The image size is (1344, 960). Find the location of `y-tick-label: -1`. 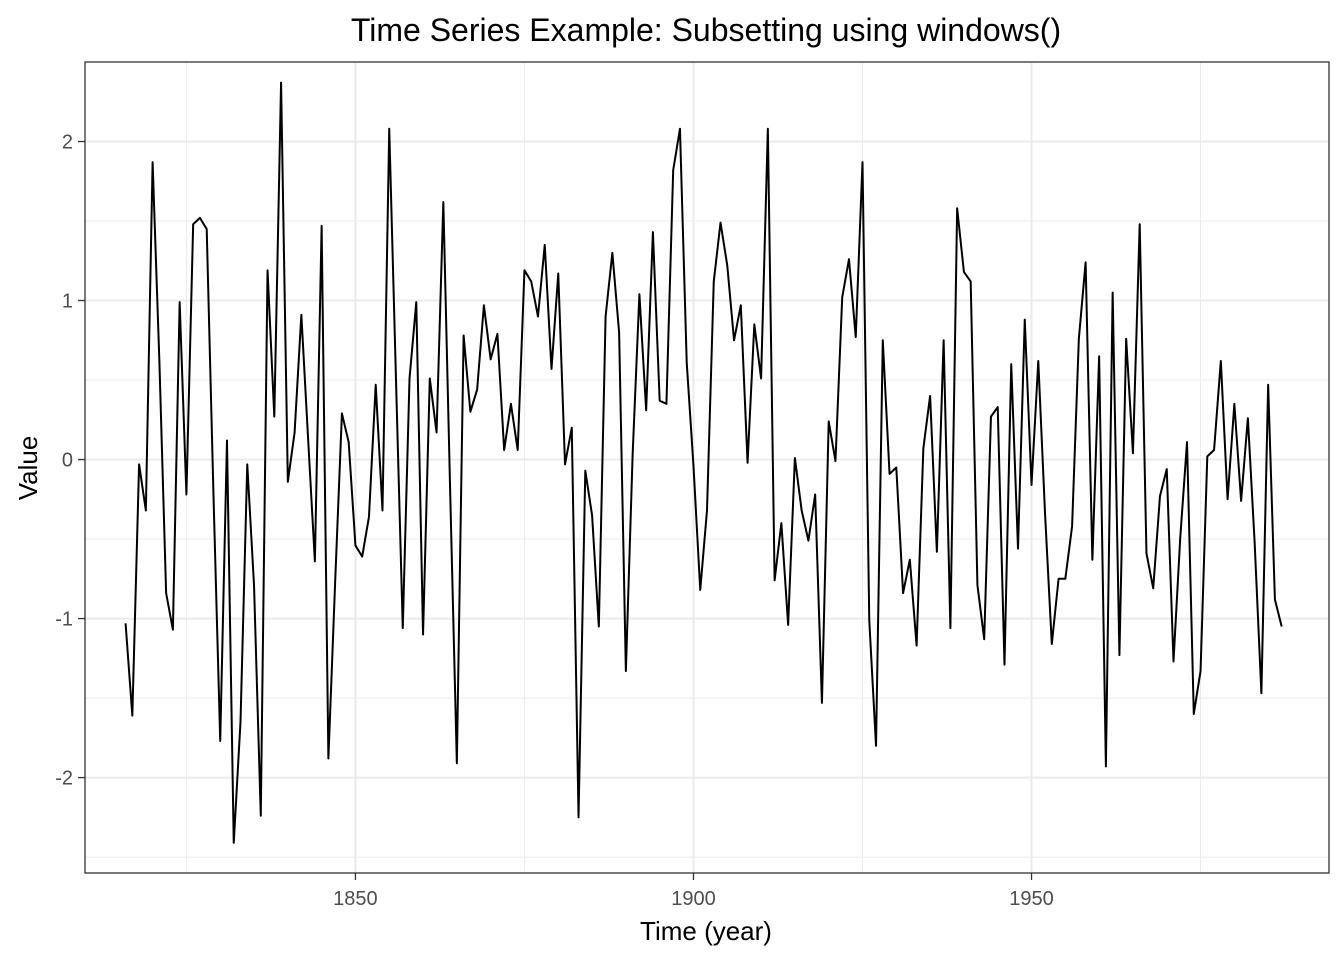

y-tick-label: -1 is located at coordinates (64, 620).